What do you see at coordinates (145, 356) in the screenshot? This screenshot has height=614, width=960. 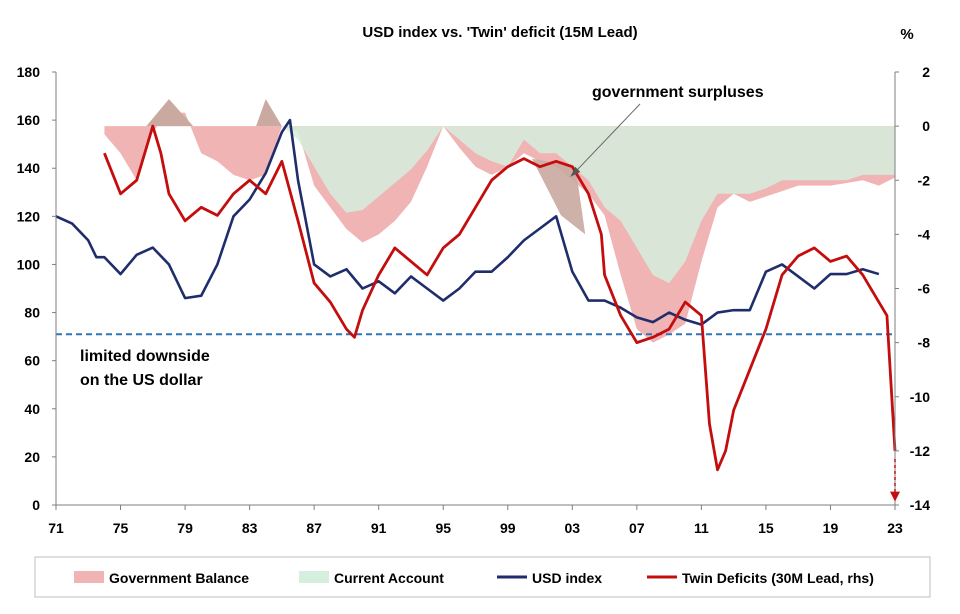 I see `annotation-limited-downside-line1: limited downside` at bounding box center [145, 356].